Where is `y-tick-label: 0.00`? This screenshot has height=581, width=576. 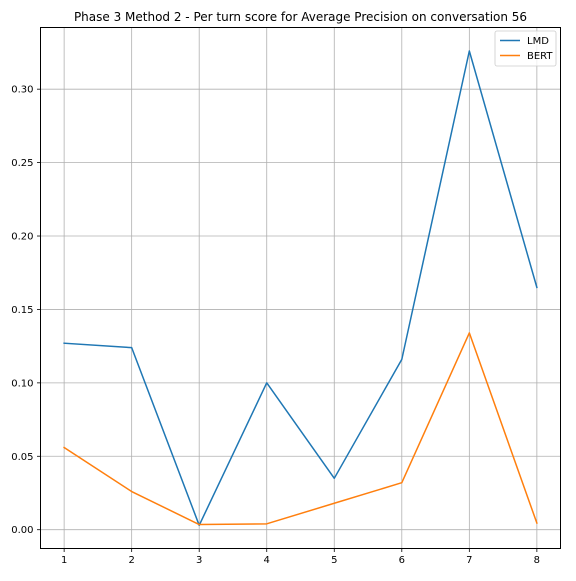 y-tick-label: 0.00 is located at coordinates (22, 530).